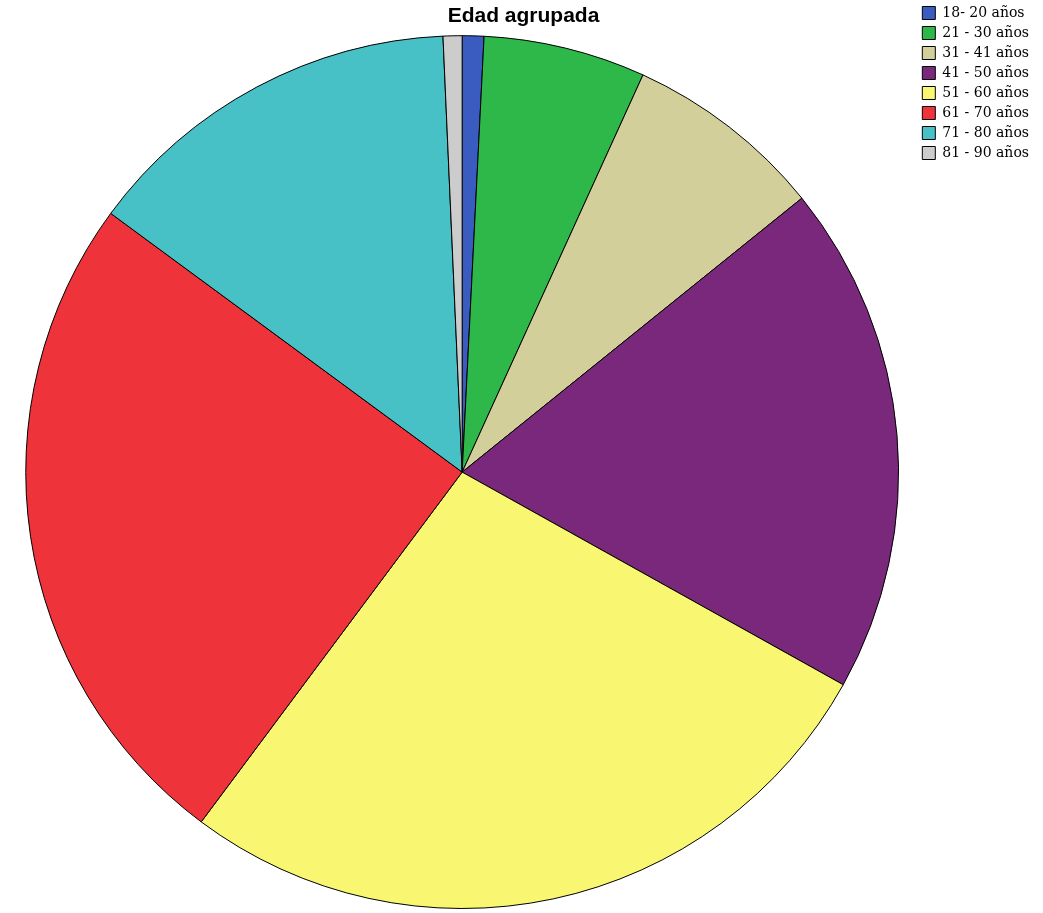  Describe the element at coordinates (983, 11) in the screenshot. I see `legend-label: 18- 20 años` at that location.